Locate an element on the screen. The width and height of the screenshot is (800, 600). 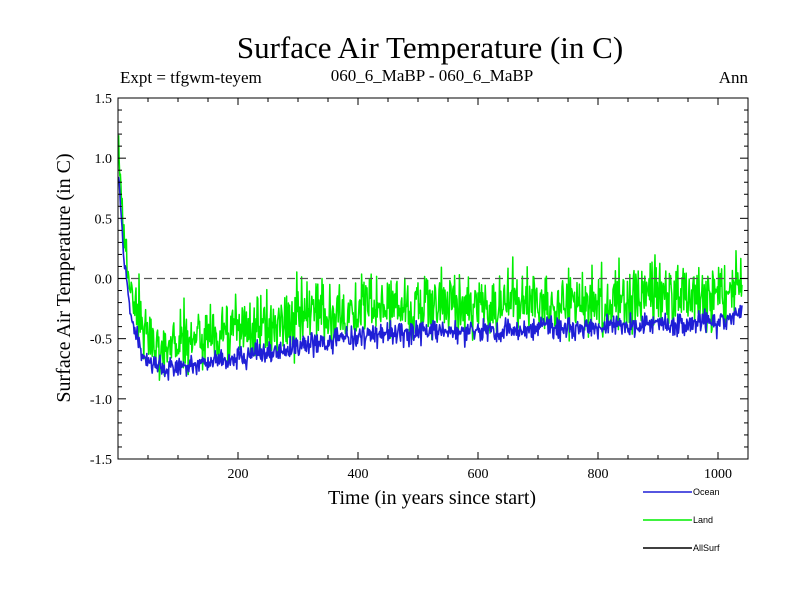
legend-label-land: Land is located at coordinates (703, 520).